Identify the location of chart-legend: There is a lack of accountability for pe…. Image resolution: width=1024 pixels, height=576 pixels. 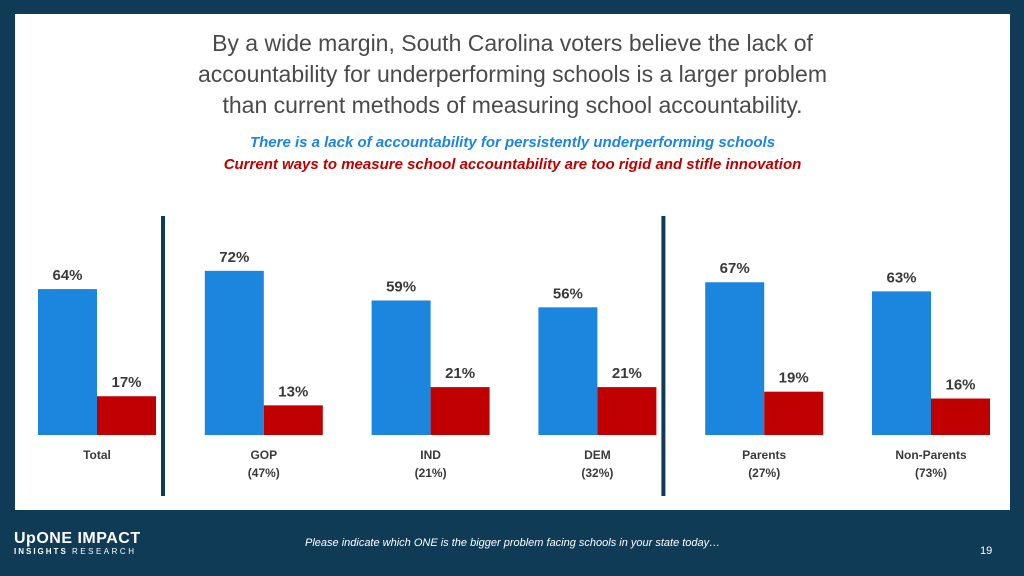
(512, 154).